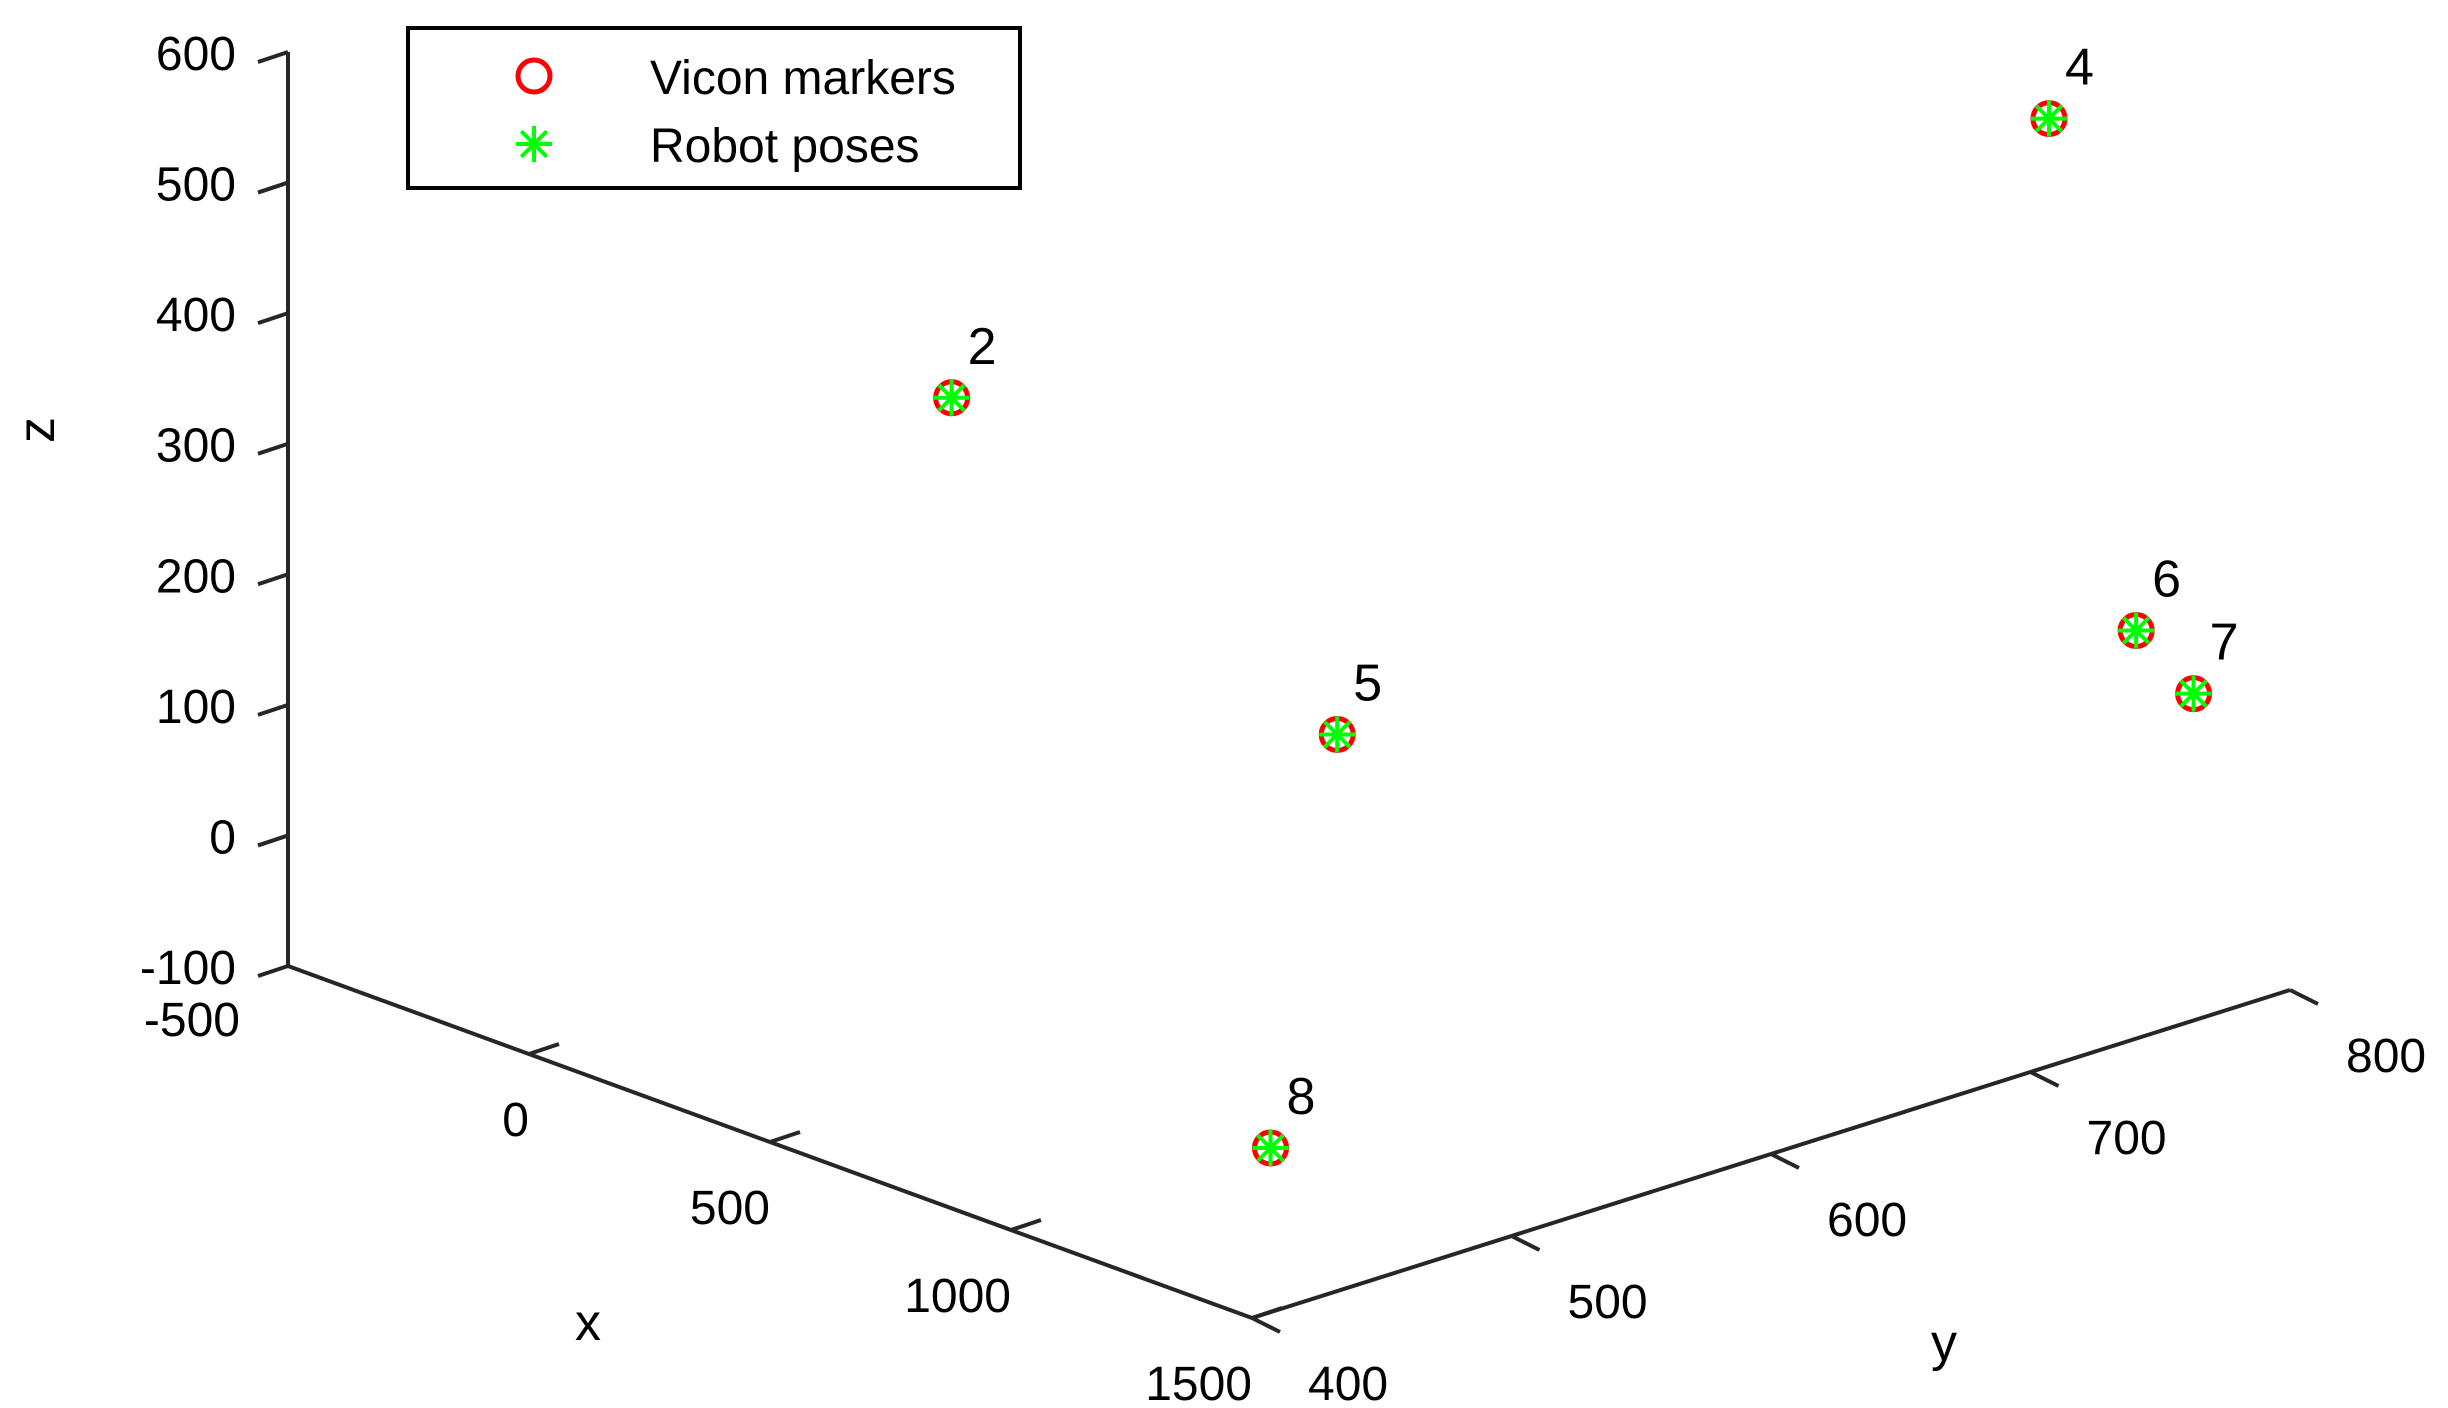 This screenshot has width=2448, height=1408. Describe the element at coordinates (2127, 1138) in the screenshot. I see `y-tick-label: 700` at that location.